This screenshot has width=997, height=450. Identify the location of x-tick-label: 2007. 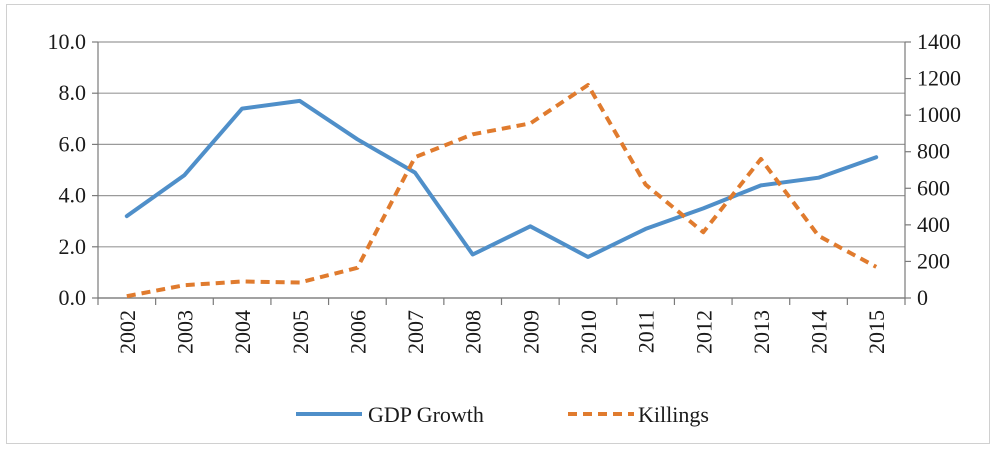
(415, 332).